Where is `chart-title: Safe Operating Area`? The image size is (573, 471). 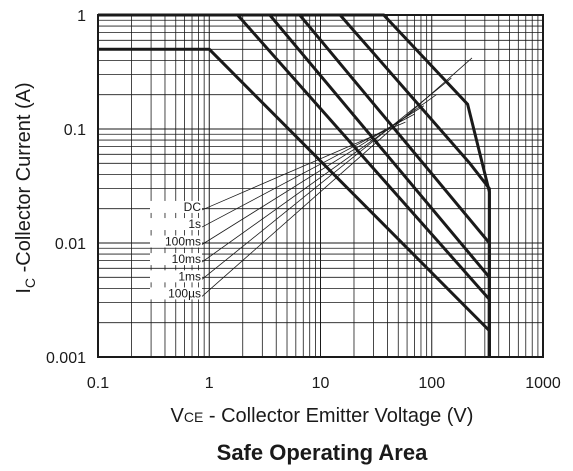 chart-title: Safe Operating Area is located at coordinates (322, 452).